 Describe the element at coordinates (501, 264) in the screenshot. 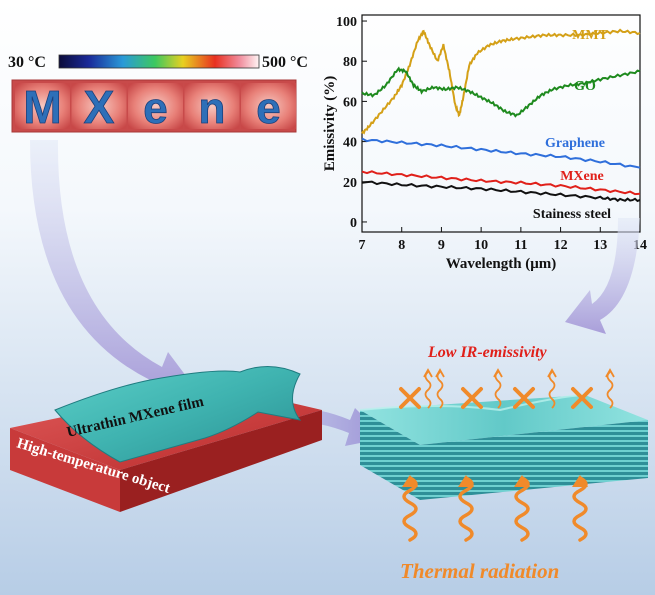

I see `x-axis-label: Wavelength (μm)` at that location.